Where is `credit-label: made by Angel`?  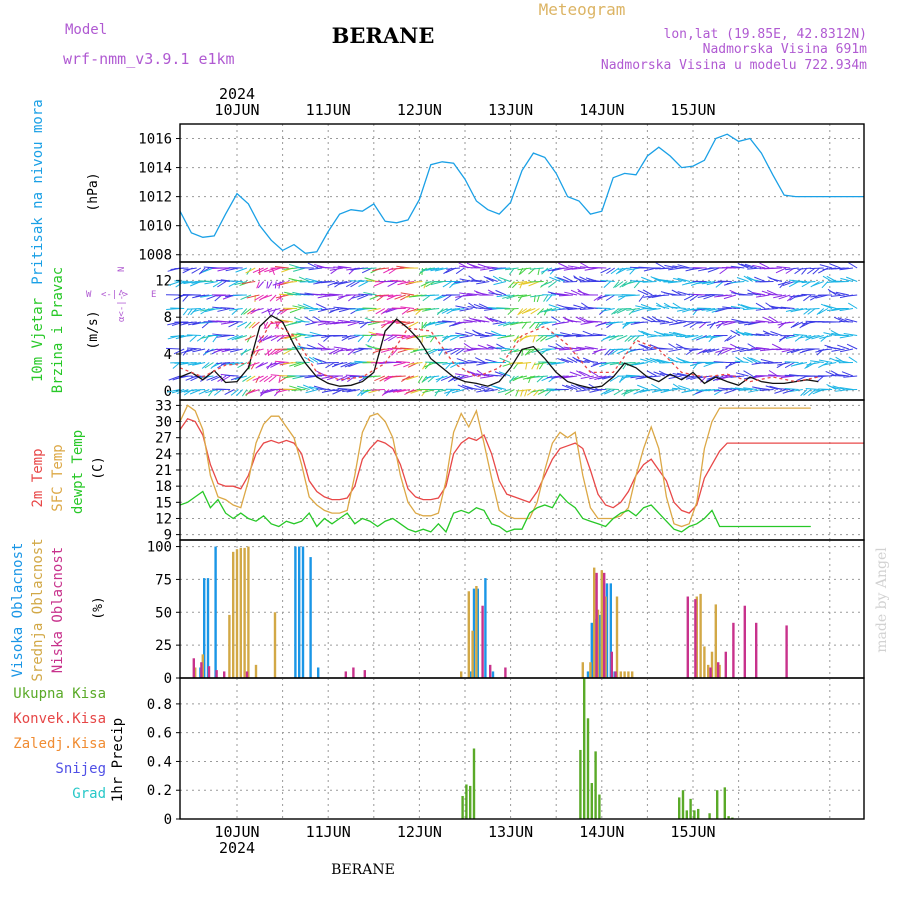
credit-label: made by Angel is located at coordinates (882, 600).